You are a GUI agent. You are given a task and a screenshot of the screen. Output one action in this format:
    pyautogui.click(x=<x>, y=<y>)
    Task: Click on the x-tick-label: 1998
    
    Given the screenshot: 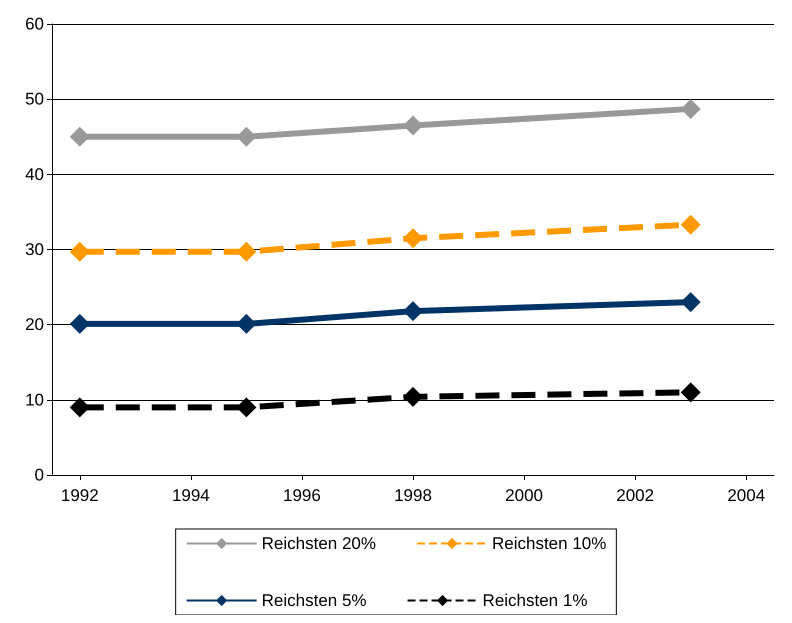 What is the action you would take?
    pyautogui.click(x=413, y=495)
    